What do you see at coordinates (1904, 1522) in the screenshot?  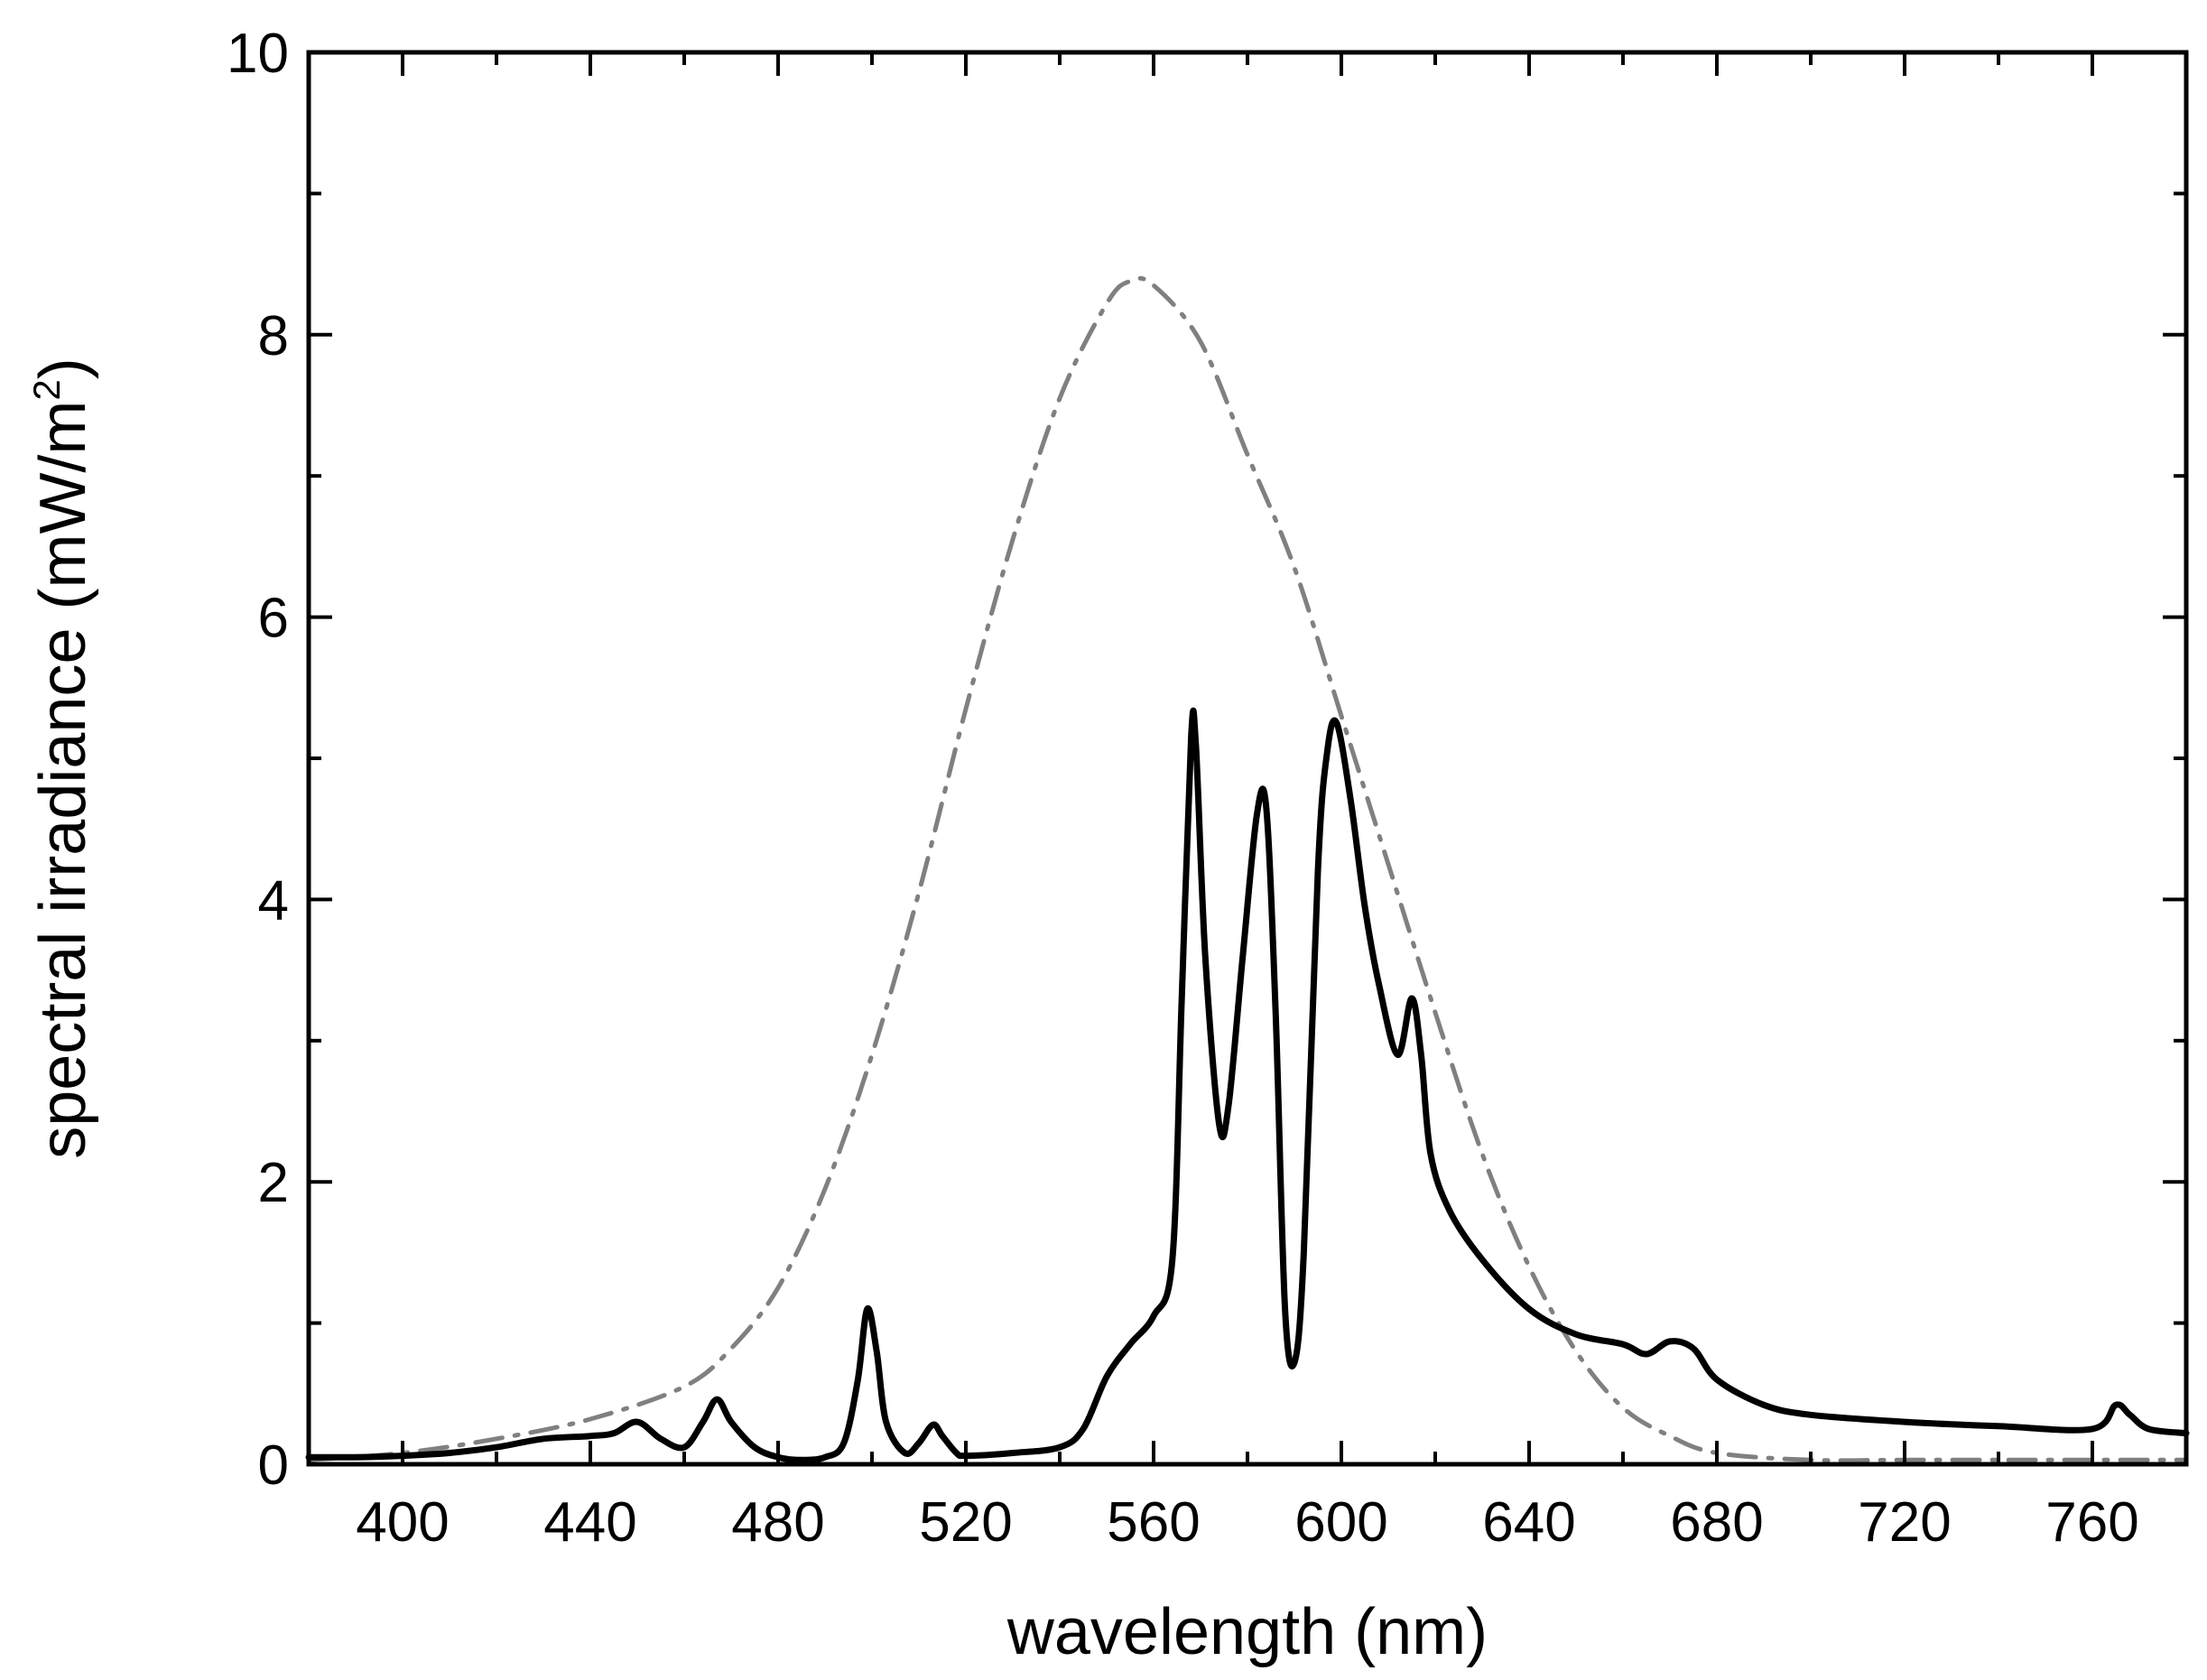 I see `x-tick-label: 720` at bounding box center [1904, 1522].